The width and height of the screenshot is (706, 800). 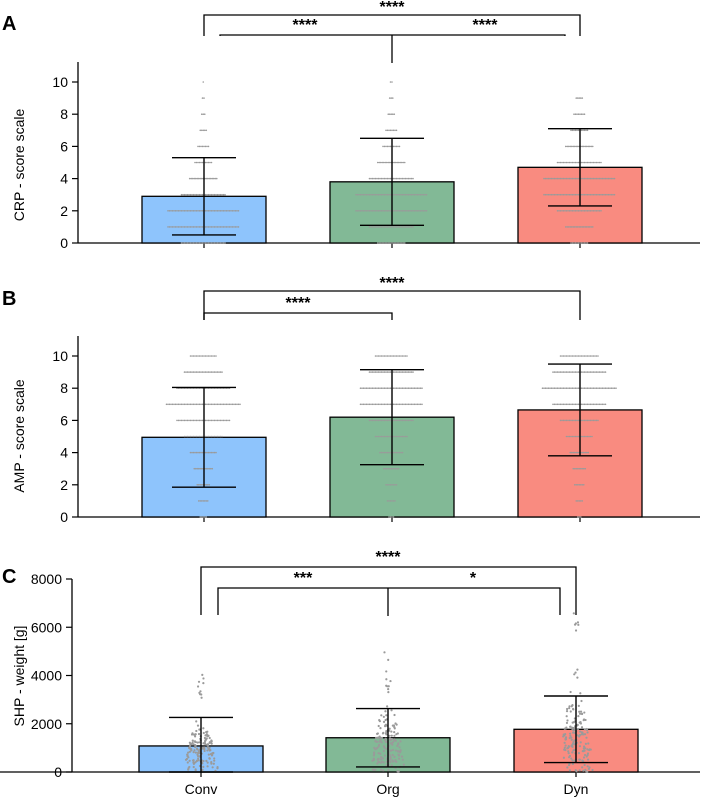 I want to click on panel-letter-a: A, so click(x=9, y=24).